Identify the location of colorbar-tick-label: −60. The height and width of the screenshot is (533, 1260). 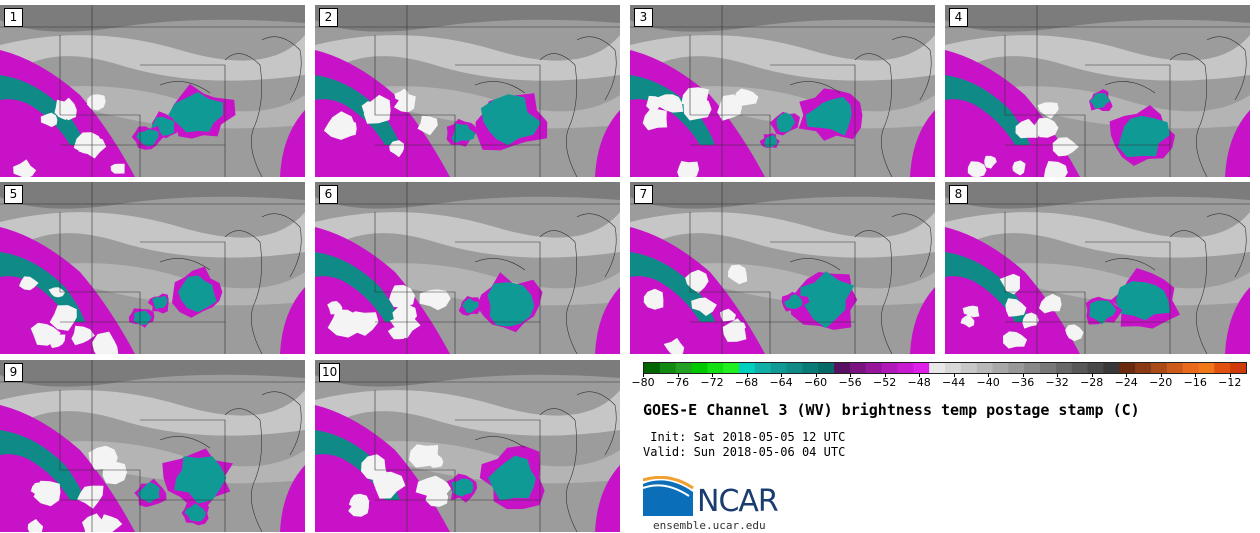
(815, 382).